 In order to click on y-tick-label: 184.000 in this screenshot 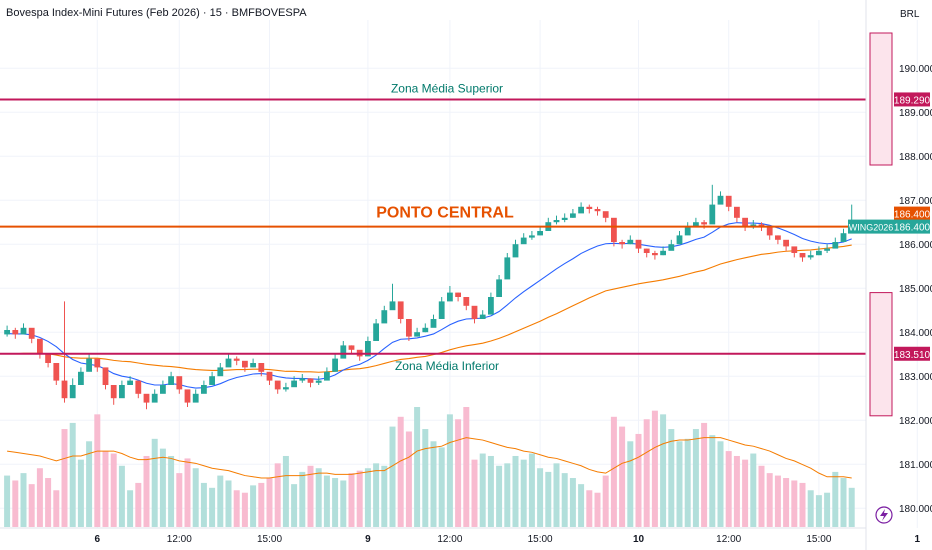, I will do `click(915, 333)`.